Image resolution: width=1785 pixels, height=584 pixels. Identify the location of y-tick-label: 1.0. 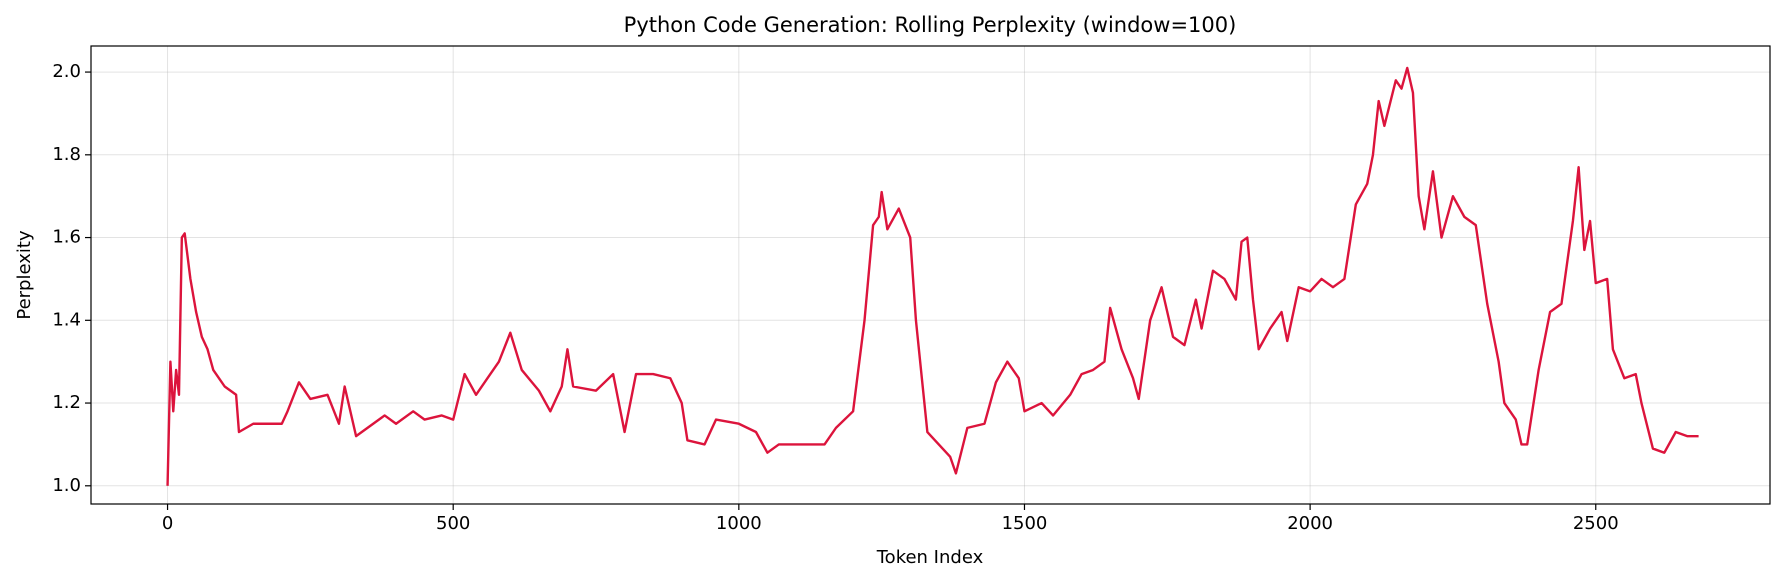
(66, 485).